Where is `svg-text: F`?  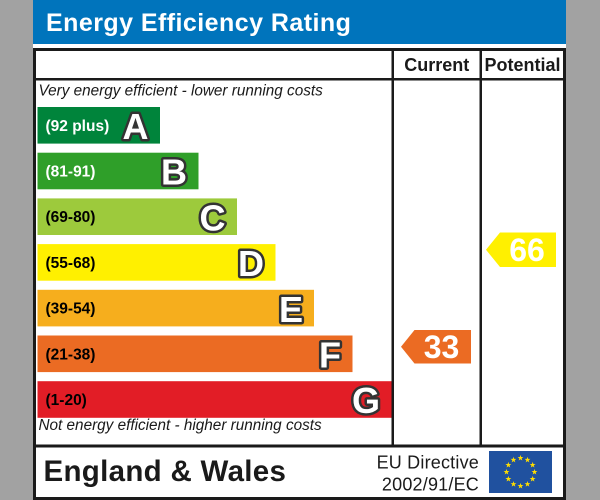
svg-text: F is located at coordinates (330, 355).